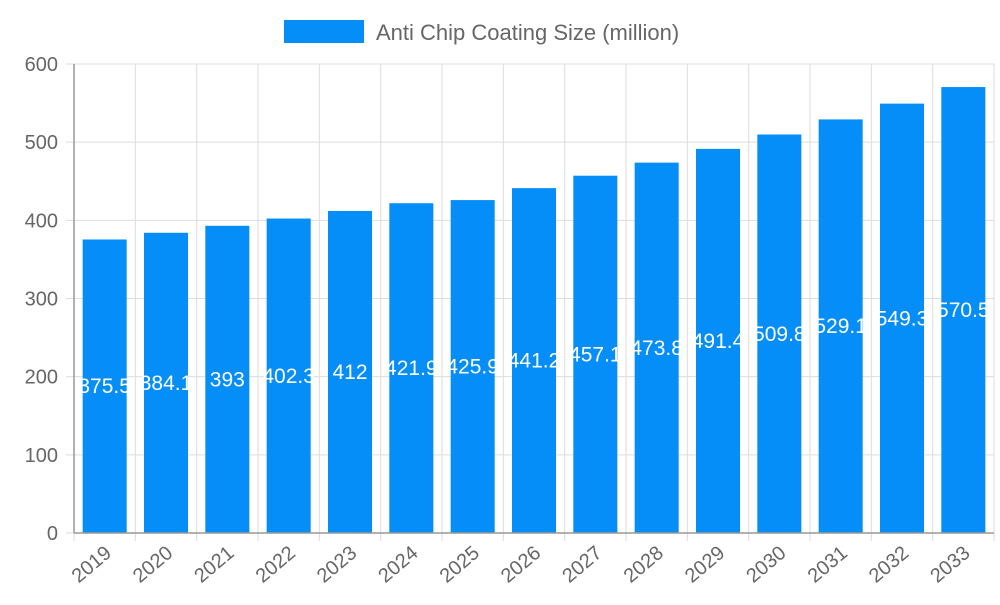  Describe the element at coordinates (41, 300) in the screenshot. I see `y-tick-label: 300` at that location.